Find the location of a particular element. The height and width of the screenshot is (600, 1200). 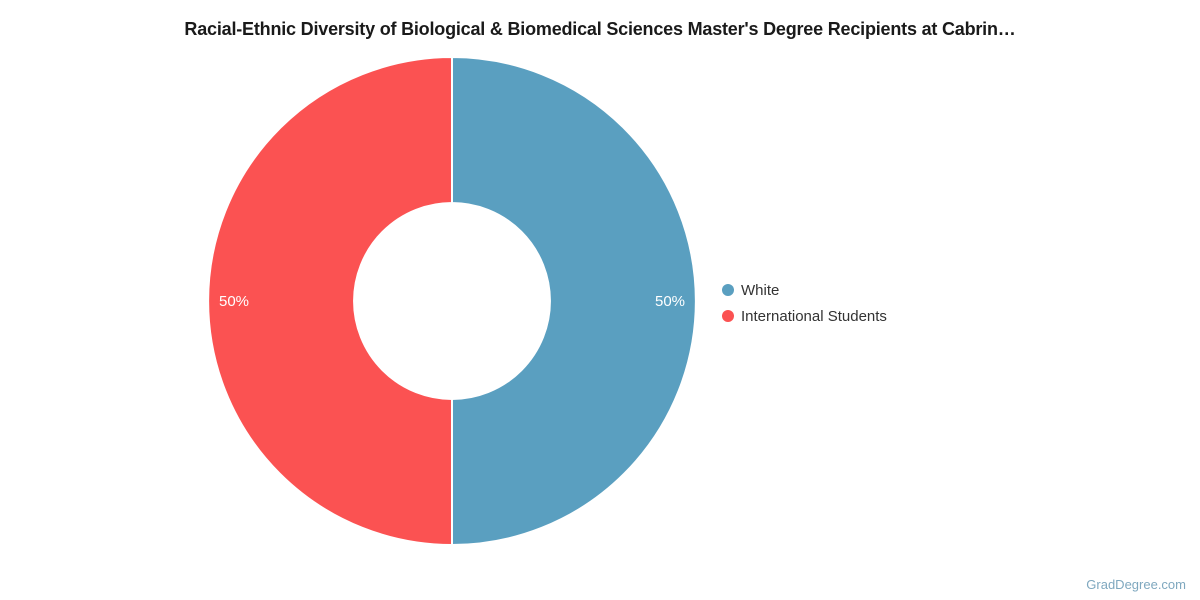

watermark-link: GradDegree.com is located at coordinates (1136, 584).